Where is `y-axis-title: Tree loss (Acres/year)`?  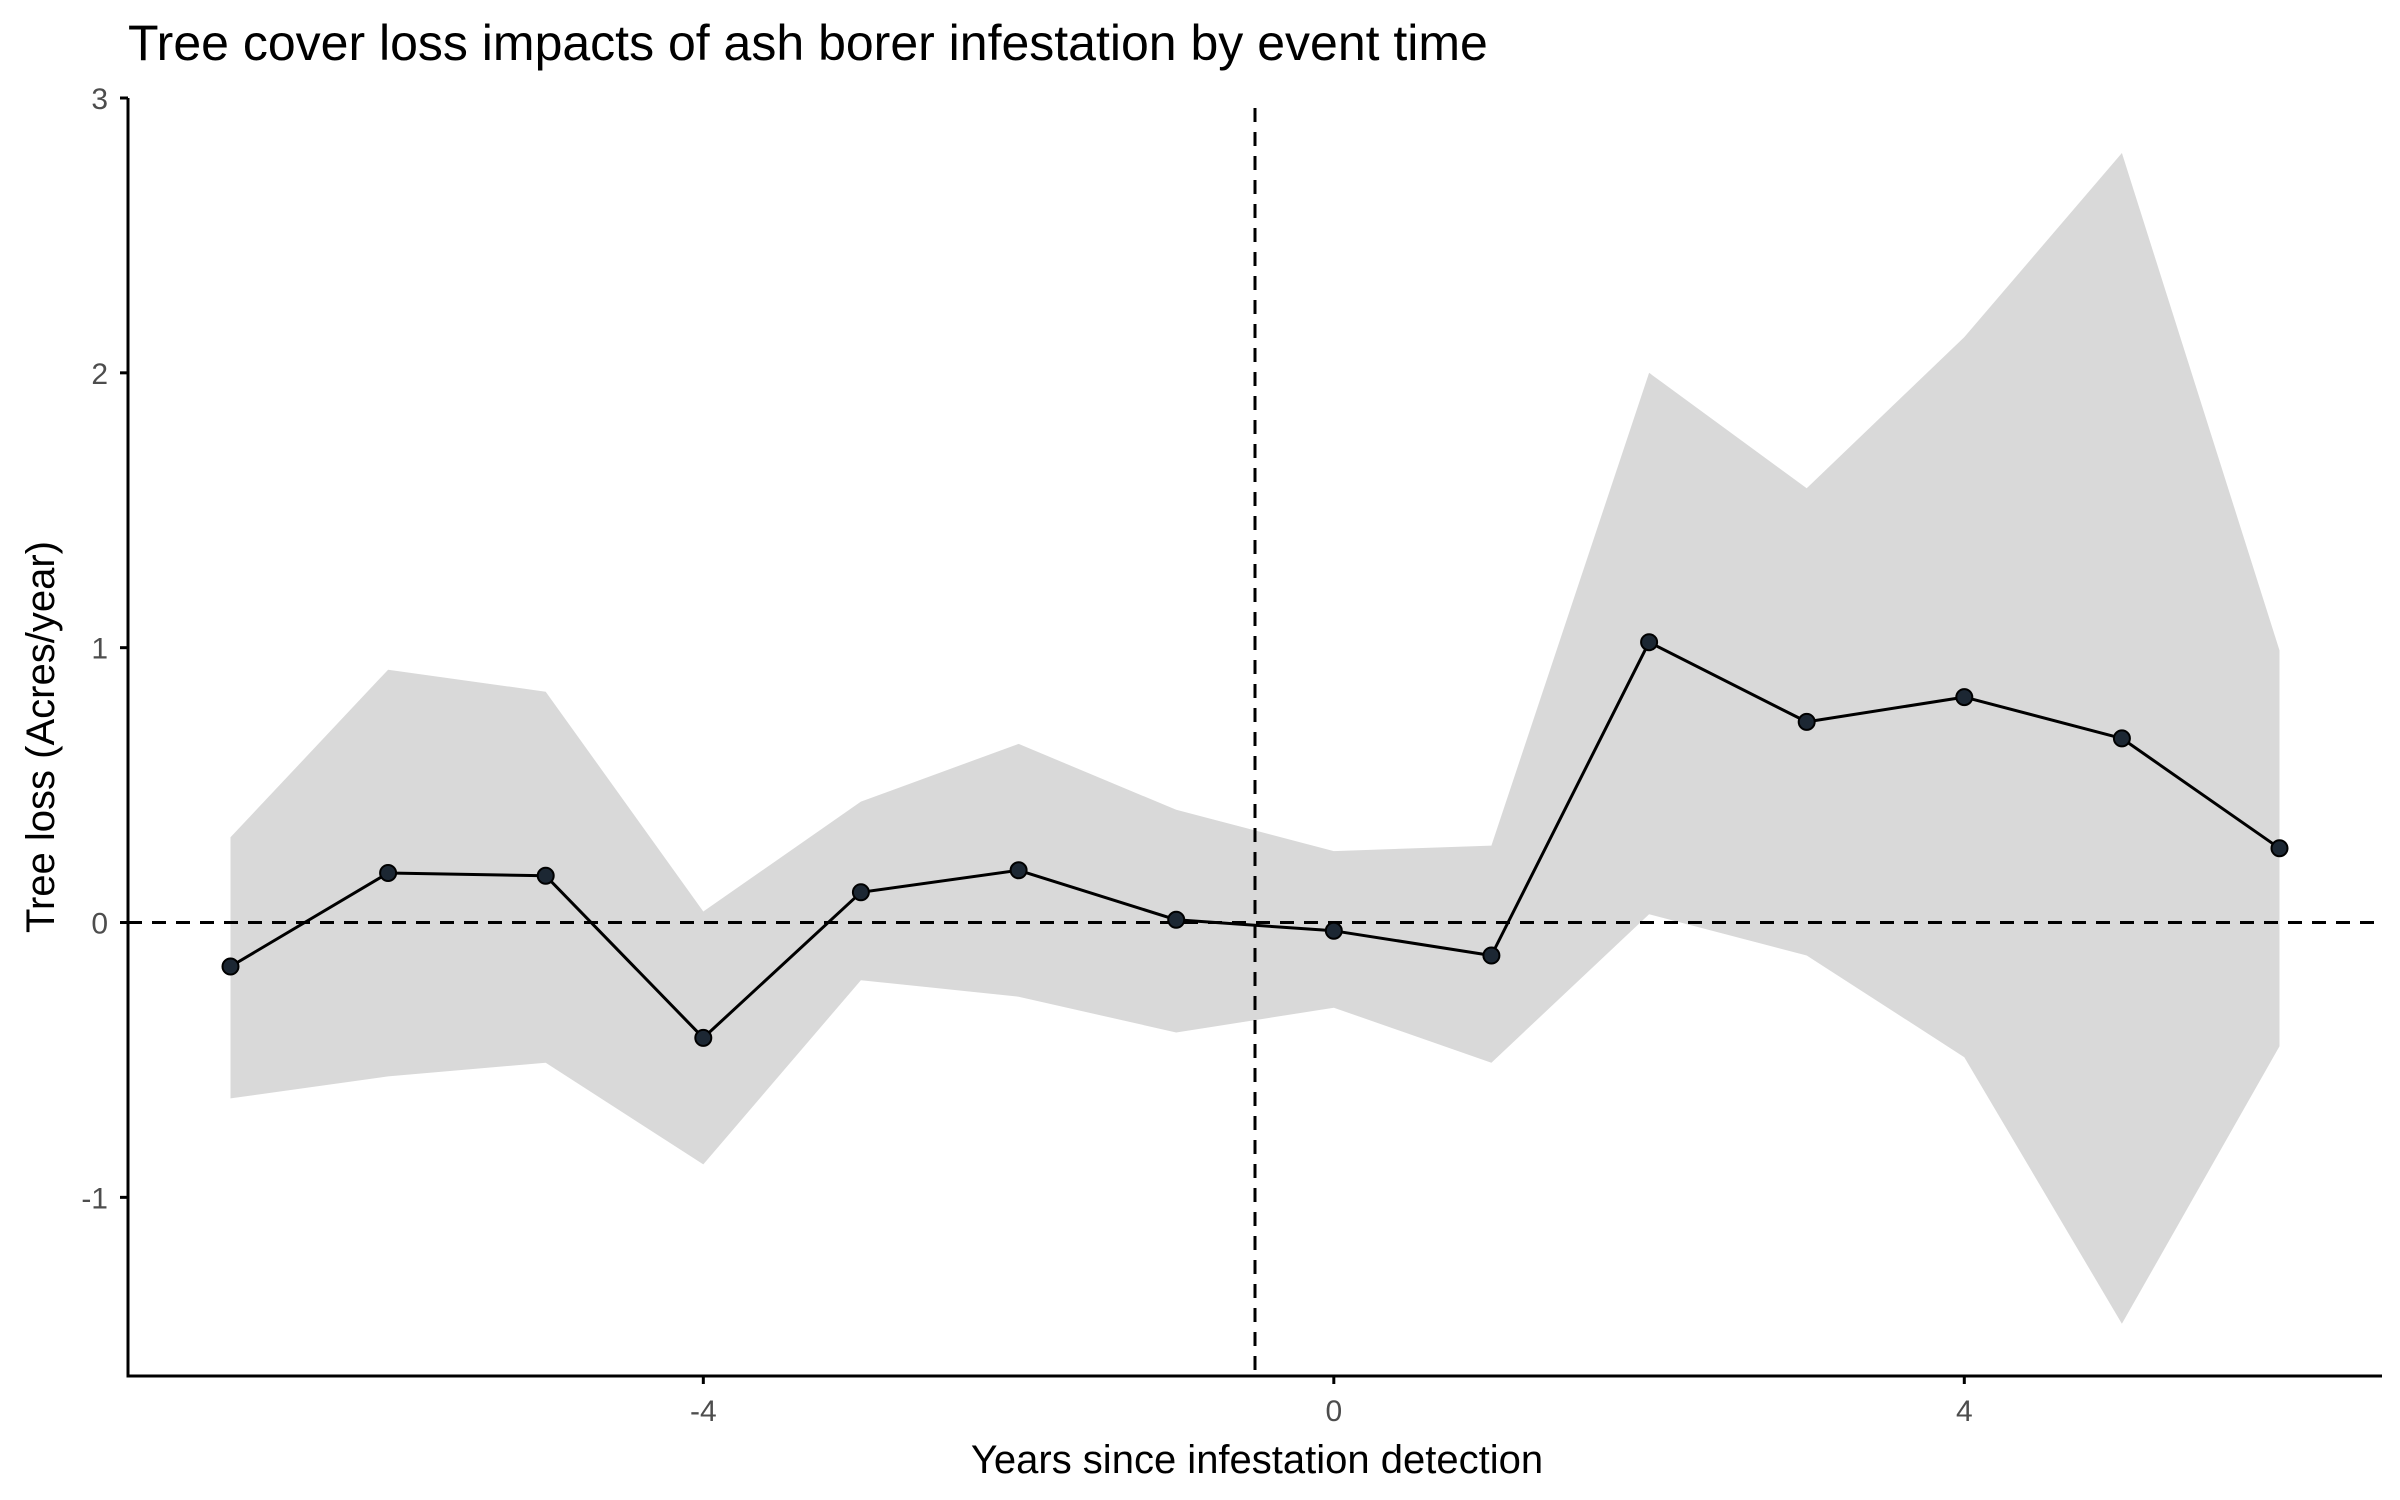 y-axis-title: Tree loss (Acres/year) is located at coordinates (41, 737).